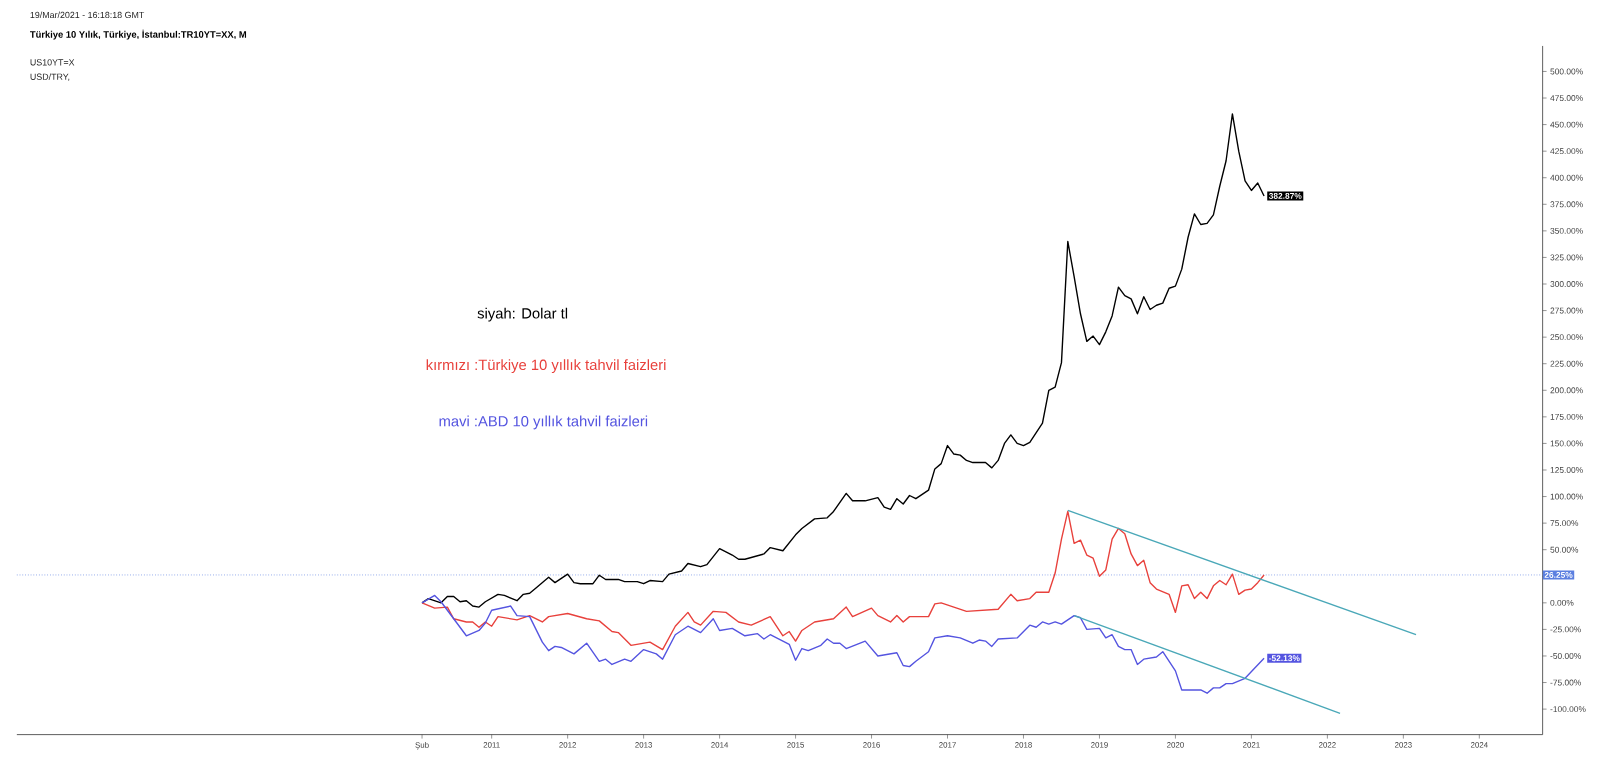 The image size is (1600, 757). What do you see at coordinates (1565, 656) in the screenshot?
I see `y-tick-label: -50.00%` at bounding box center [1565, 656].